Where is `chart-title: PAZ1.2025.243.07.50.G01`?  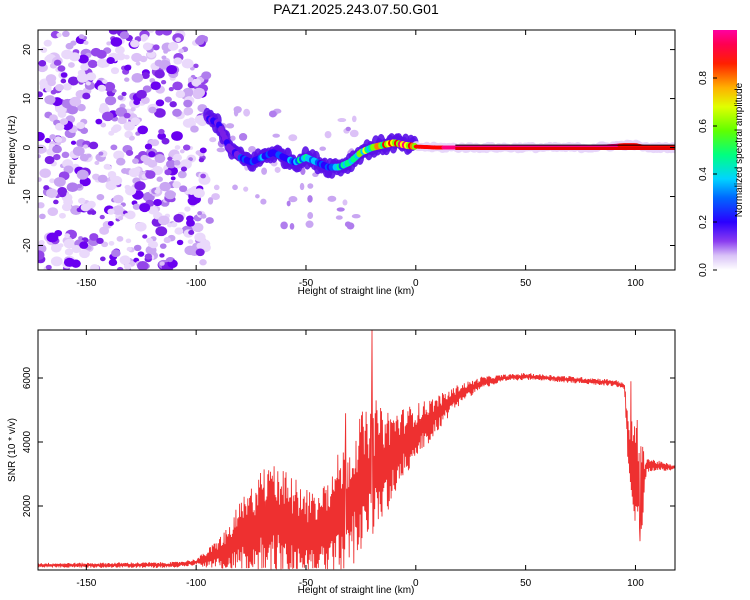
chart-title: PAZ1.2025.243.07.50.G01 is located at coordinates (356, 9).